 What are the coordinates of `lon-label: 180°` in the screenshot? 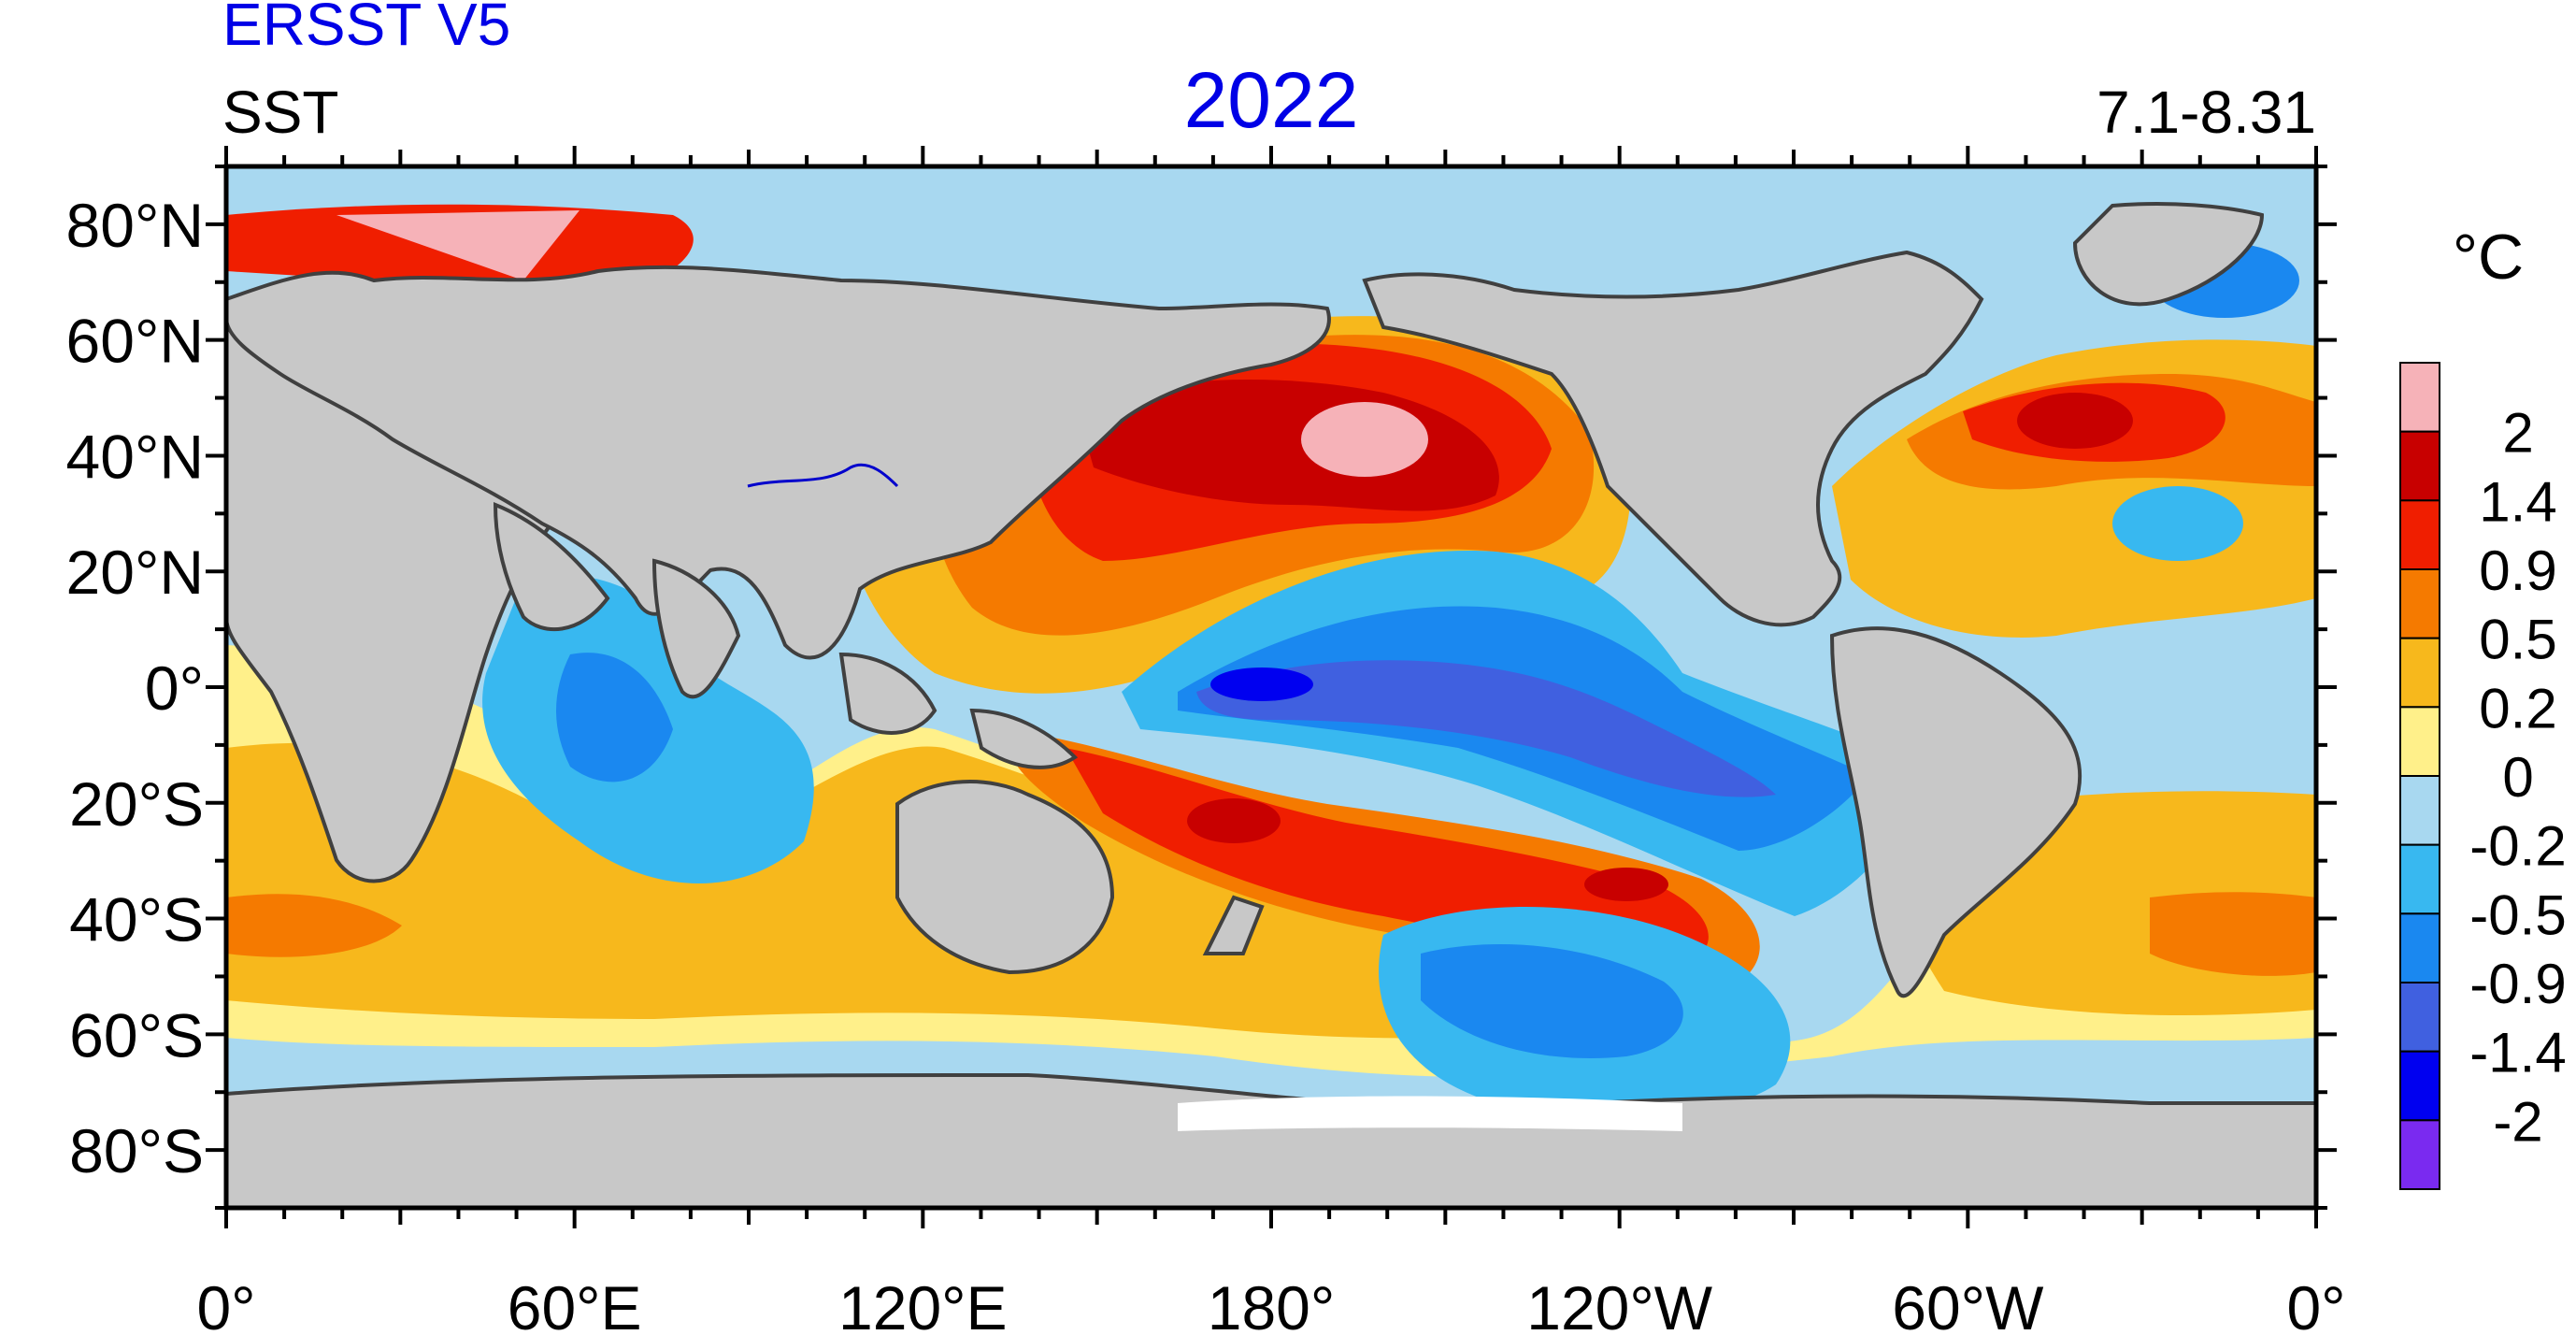 It's located at (1272, 1304).